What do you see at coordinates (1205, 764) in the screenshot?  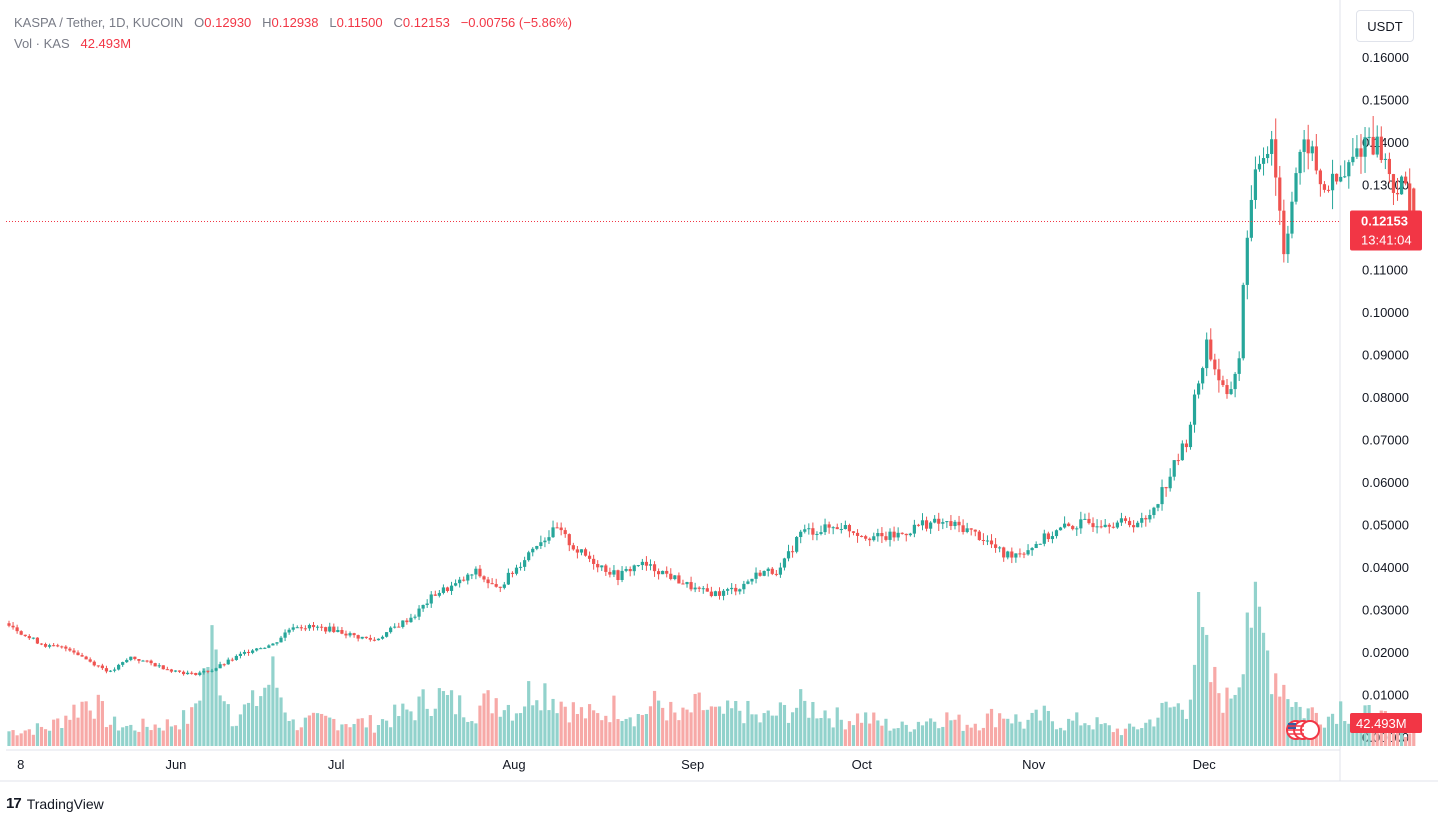 I see `x-tick-label: Dec` at bounding box center [1205, 764].